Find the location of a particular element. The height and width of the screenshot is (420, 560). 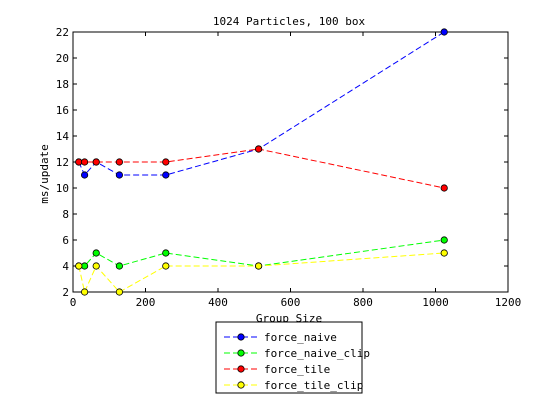

y-tick-label: 12 is located at coordinates (62, 162).